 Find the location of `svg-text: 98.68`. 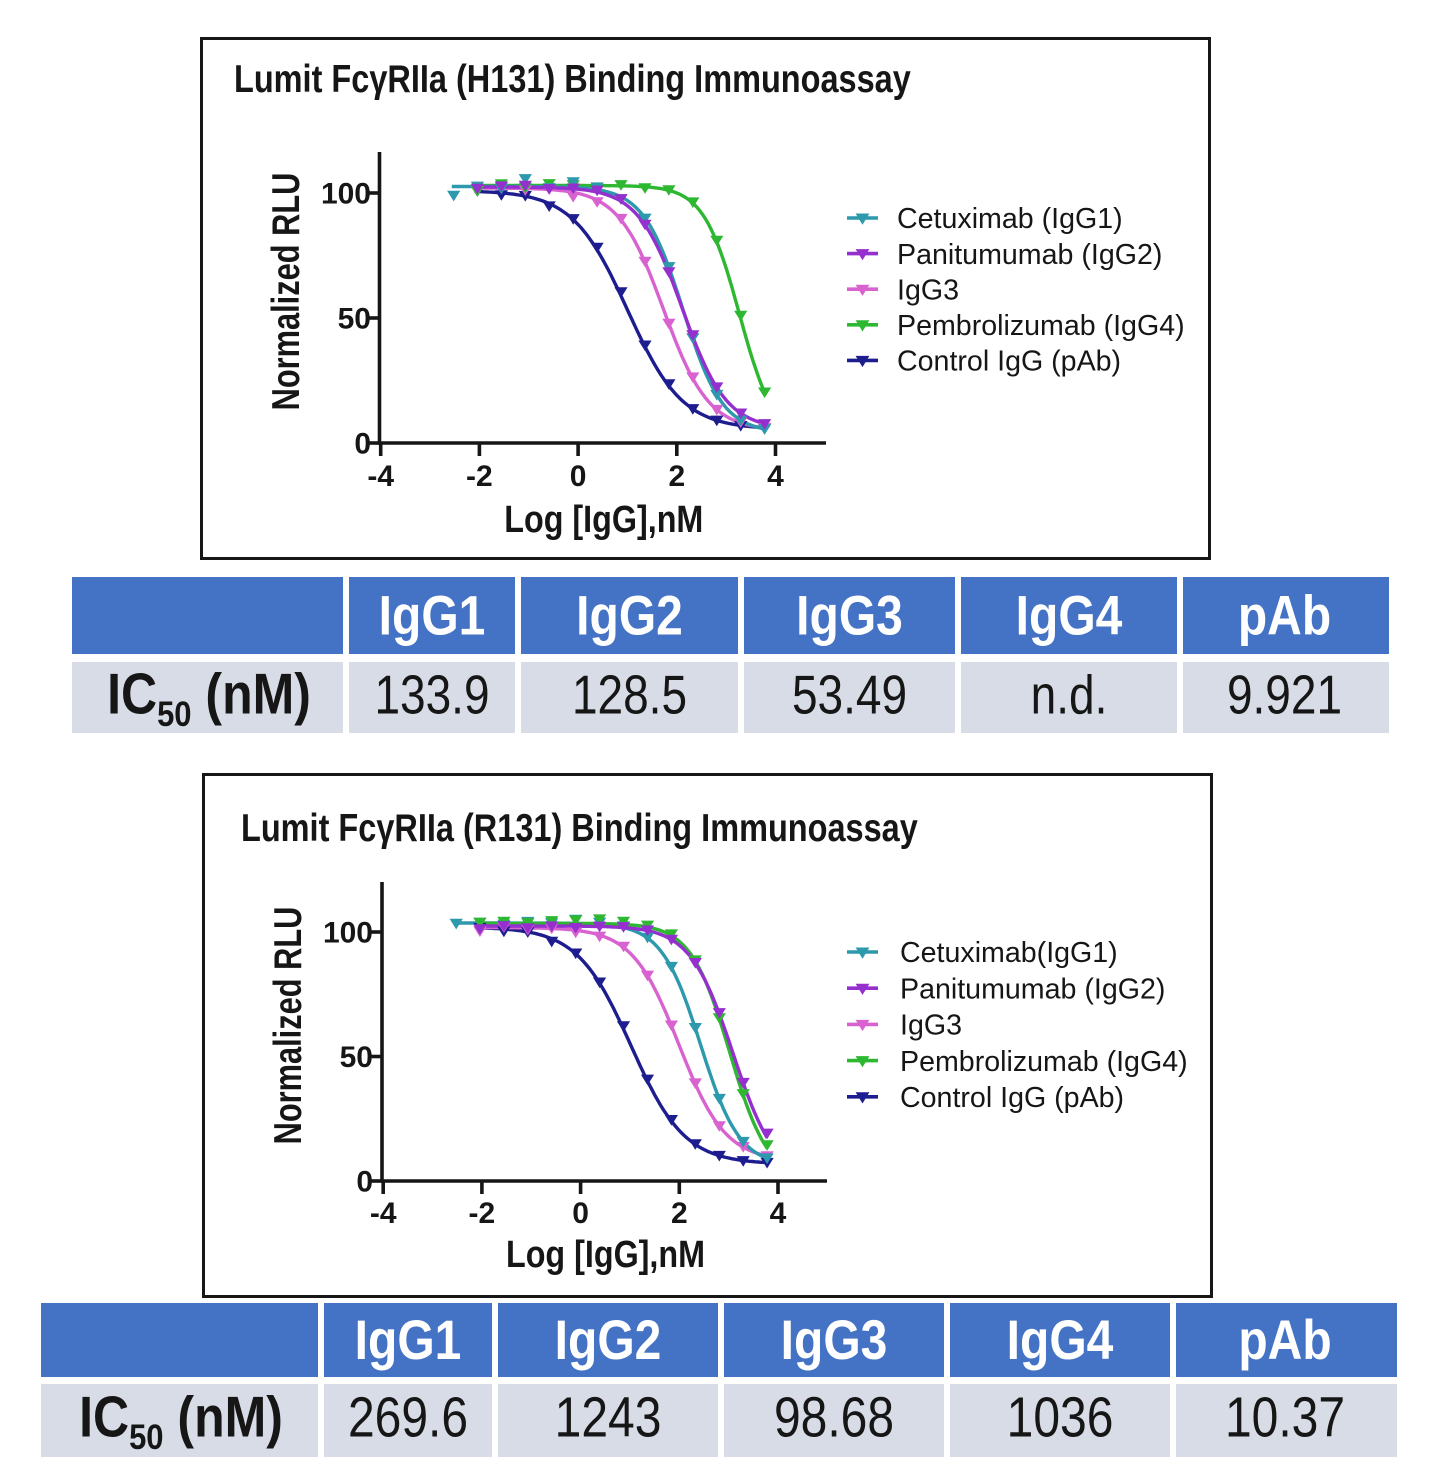

svg-text: 98.68 is located at coordinates (834, 1418).